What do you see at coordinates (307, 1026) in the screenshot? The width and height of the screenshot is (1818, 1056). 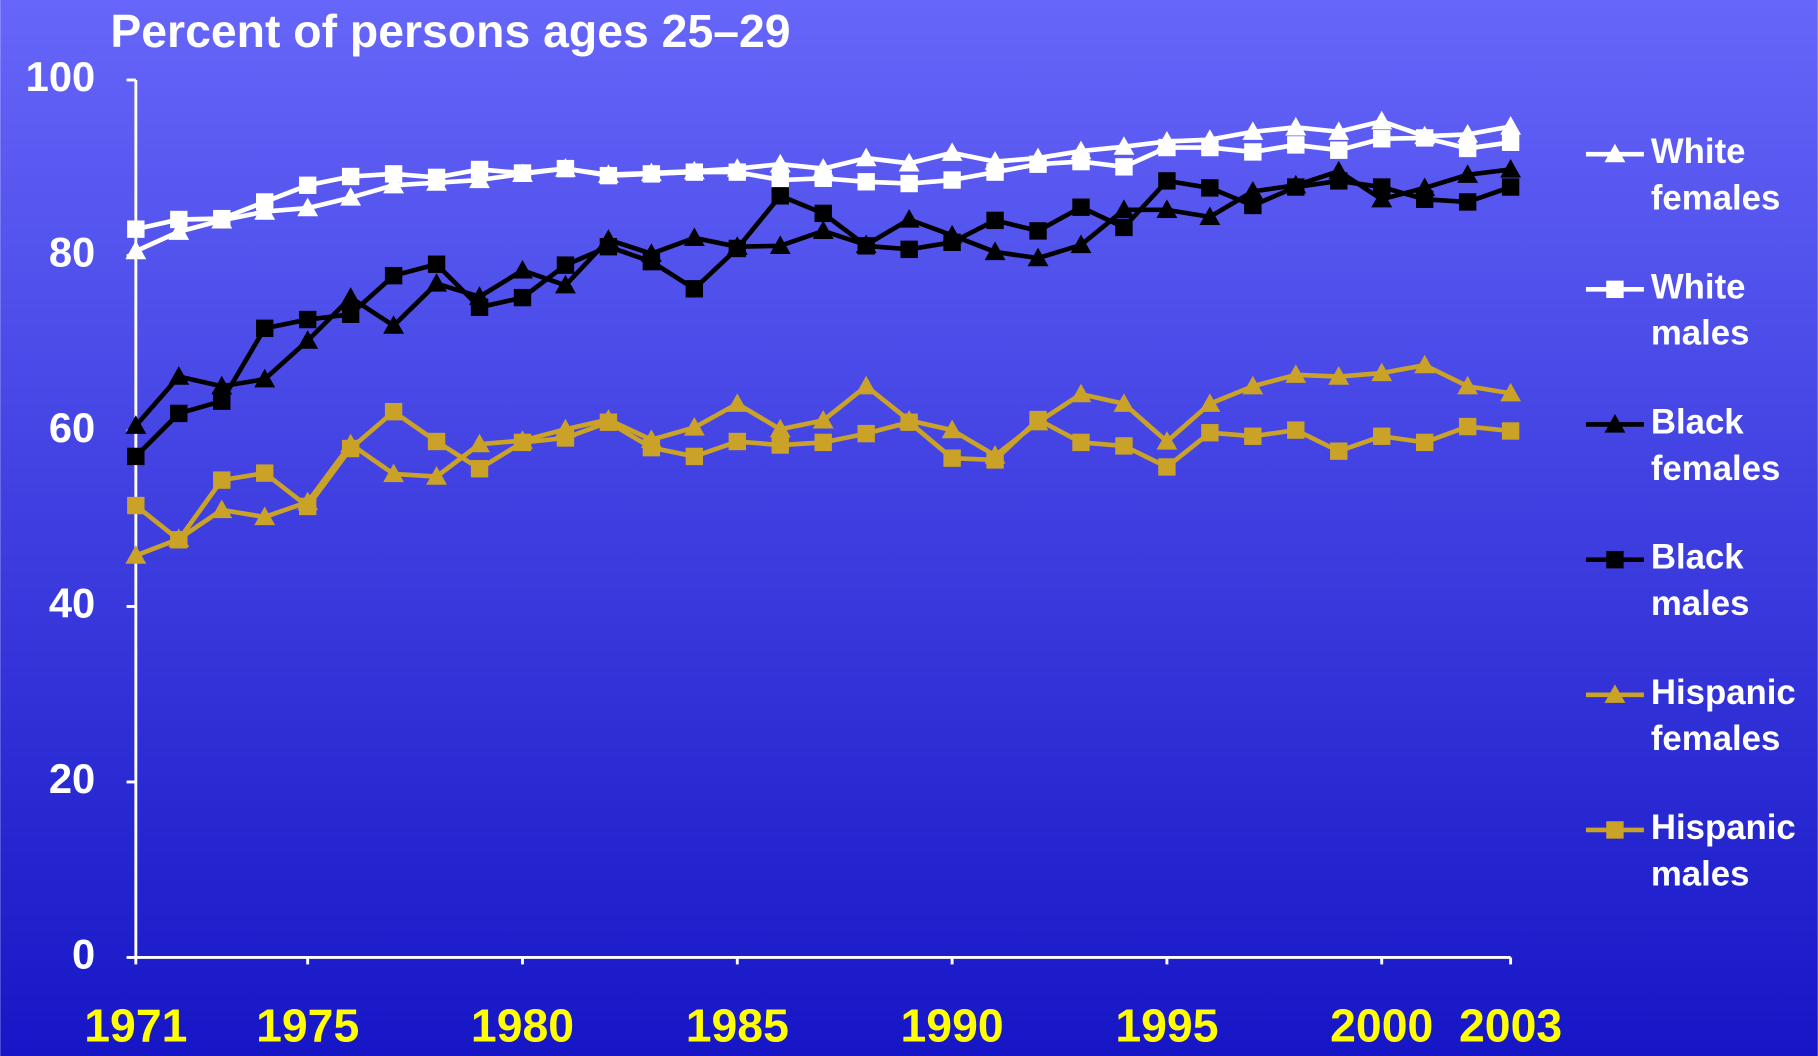 I see `x-tick-label: 1975` at bounding box center [307, 1026].